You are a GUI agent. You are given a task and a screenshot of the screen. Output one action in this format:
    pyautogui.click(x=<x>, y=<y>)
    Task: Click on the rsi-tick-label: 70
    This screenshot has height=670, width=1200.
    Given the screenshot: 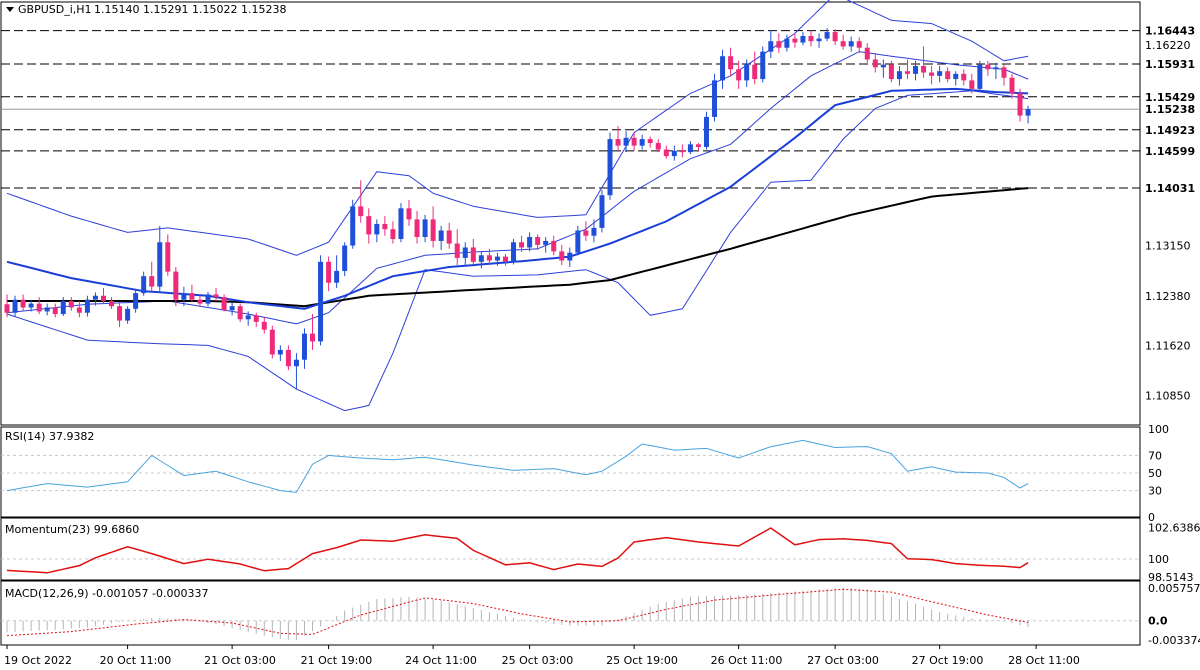 What is the action you would take?
    pyautogui.click(x=1155, y=455)
    